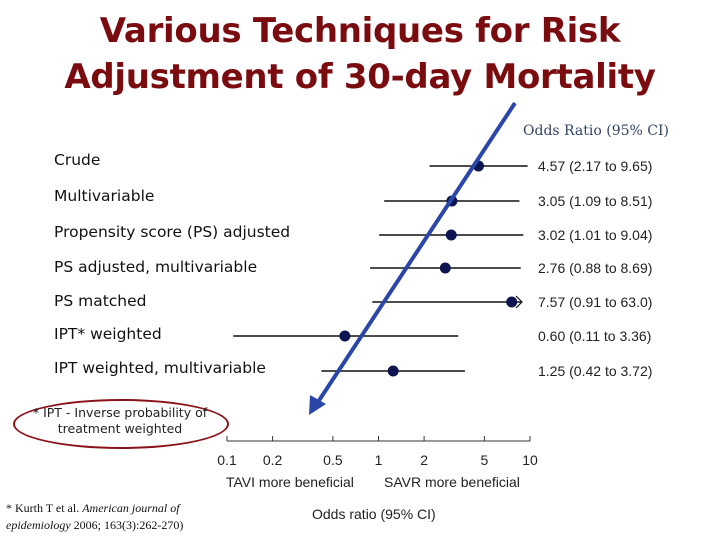 The image size is (720, 540). Describe the element at coordinates (595, 302) in the screenshot. I see `or-value-label: 7.57 (0.91 to 63.0)` at that location.